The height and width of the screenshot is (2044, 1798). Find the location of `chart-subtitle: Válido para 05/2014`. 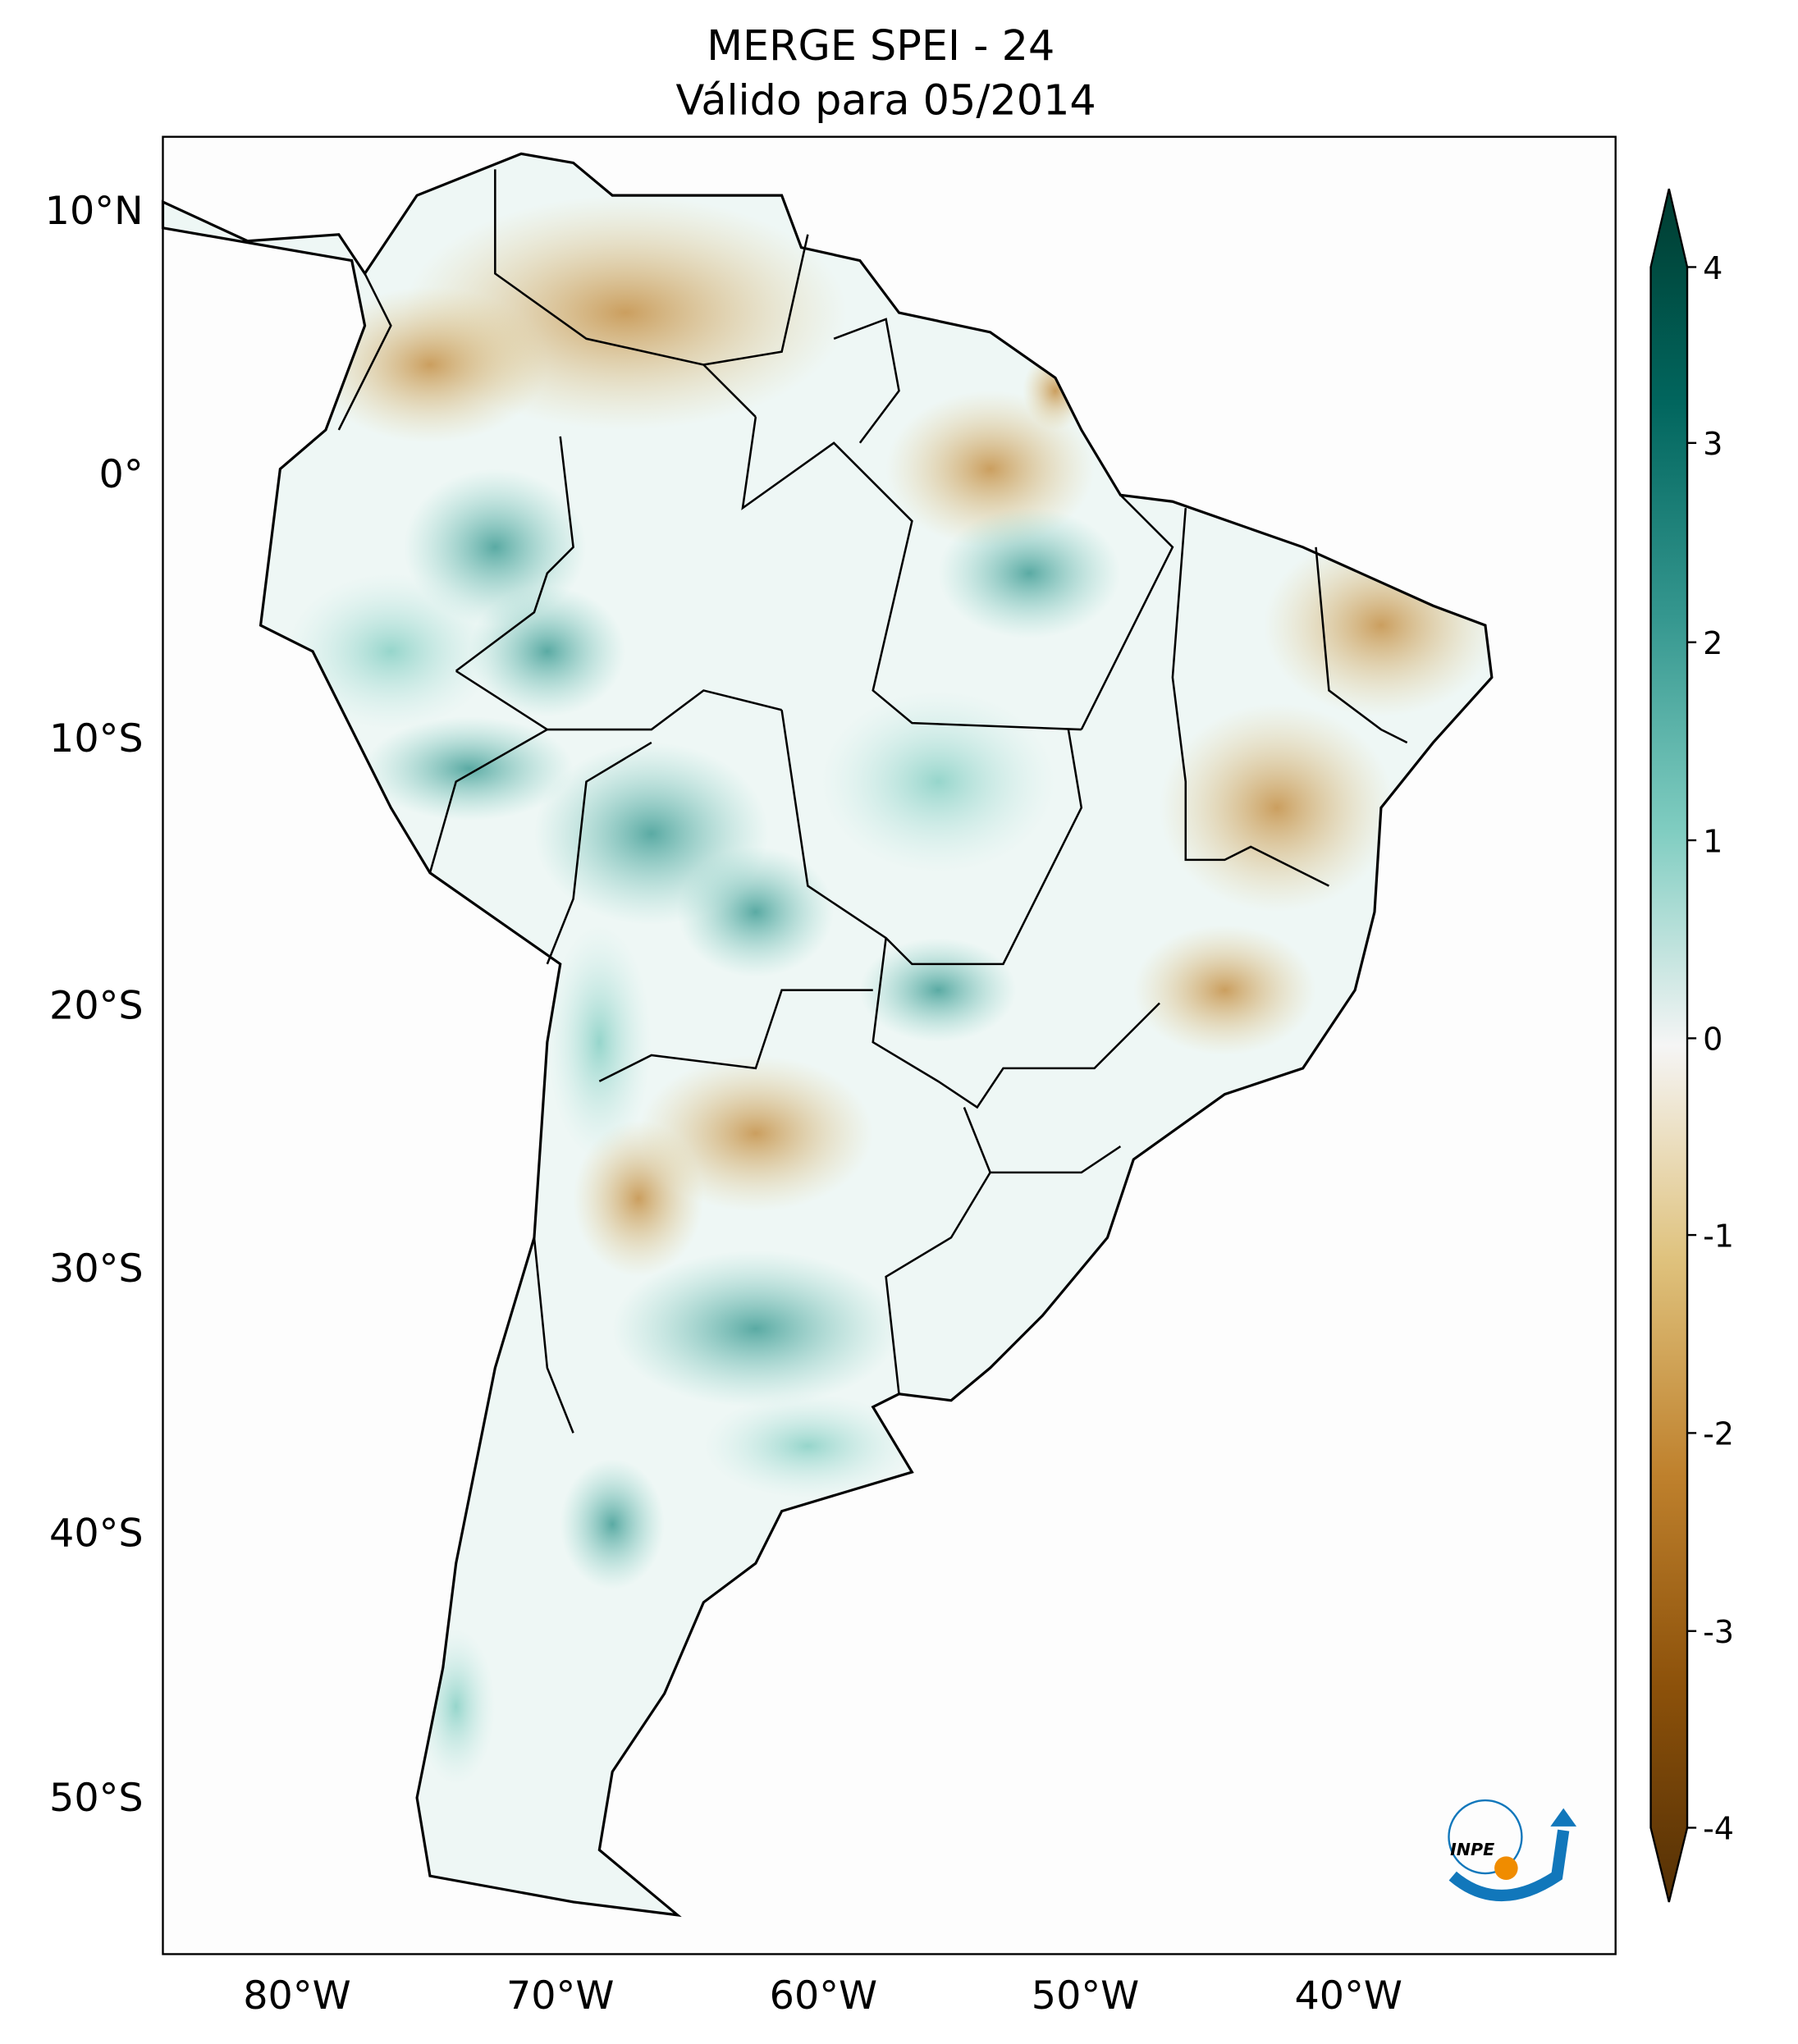

chart-subtitle: Válido para 05/2014 is located at coordinates (886, 100).